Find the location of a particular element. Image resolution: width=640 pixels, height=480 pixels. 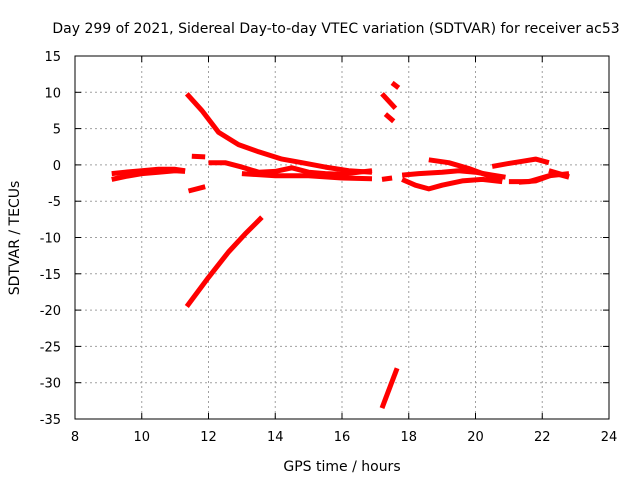

x-tick-label: 16 is located at coordinates (342, 437).